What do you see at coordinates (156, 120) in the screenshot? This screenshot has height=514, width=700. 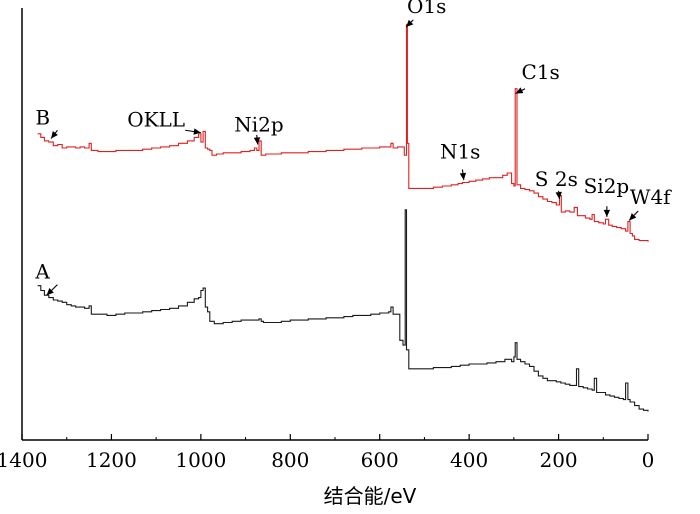 I see `peak-label: OKLL` at bounding box center [156, 120].